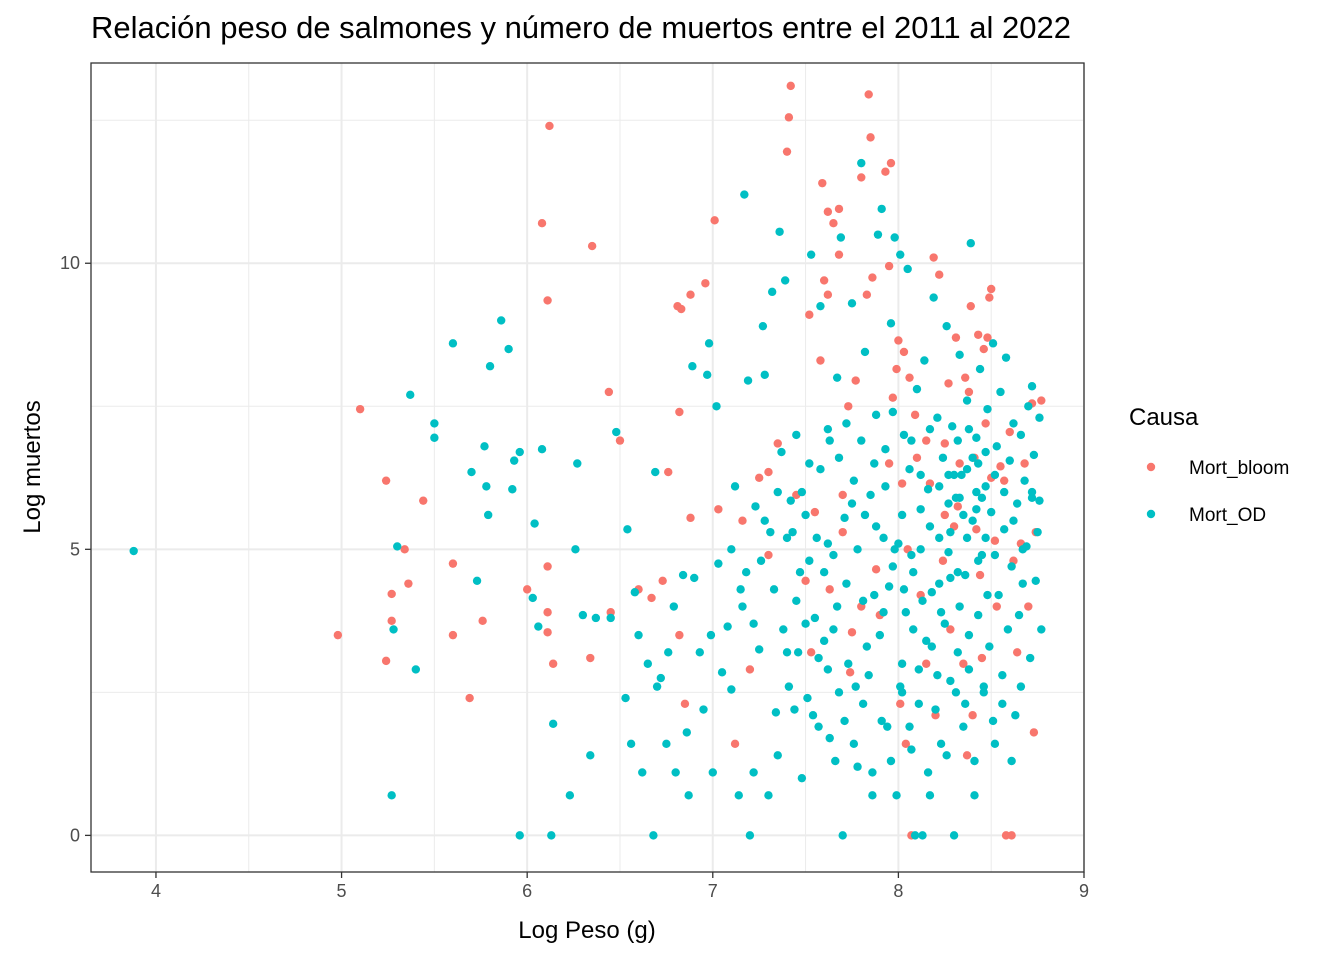  I want to click on legend-label-mort-od: Mort_OD, so click(1227, 515).